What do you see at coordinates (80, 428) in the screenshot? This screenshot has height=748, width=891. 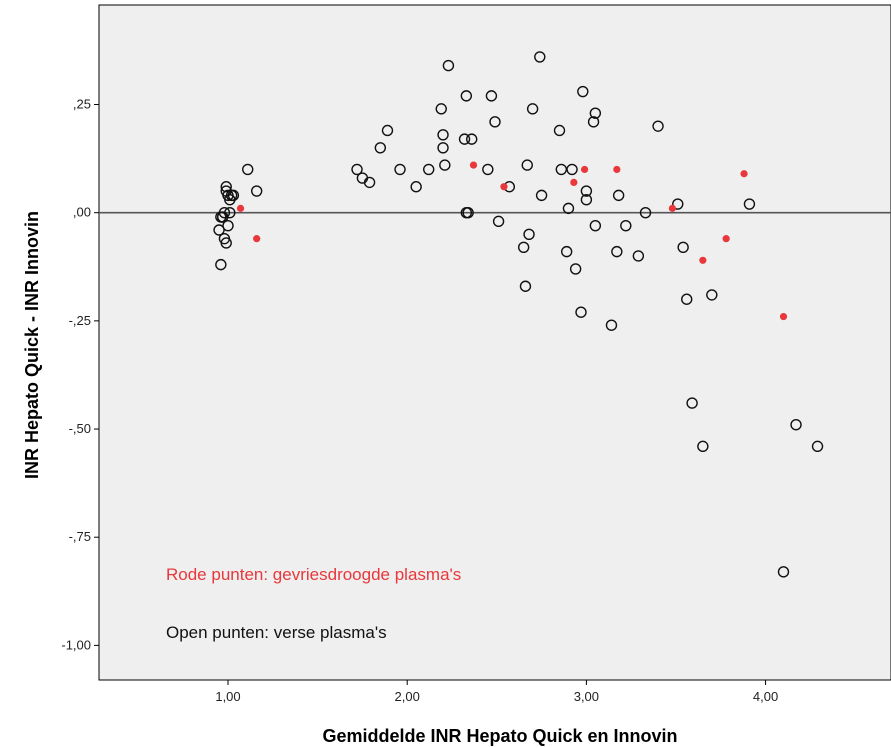 I see `y-tick-label: -,50` at bounding box center [80, 428].